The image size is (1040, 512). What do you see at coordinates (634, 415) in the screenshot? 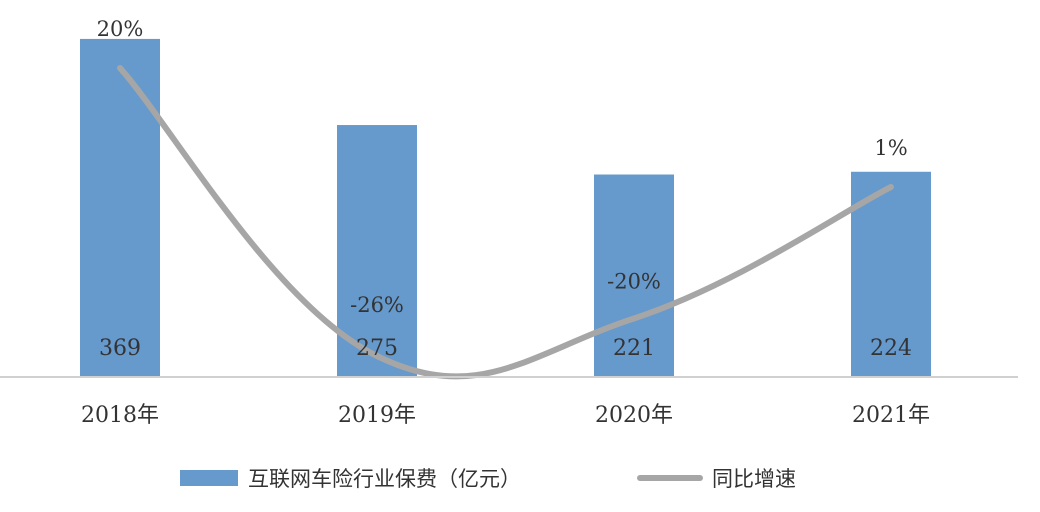
I see `x-tick-label: 2020年` at bounding box center [634, 415].